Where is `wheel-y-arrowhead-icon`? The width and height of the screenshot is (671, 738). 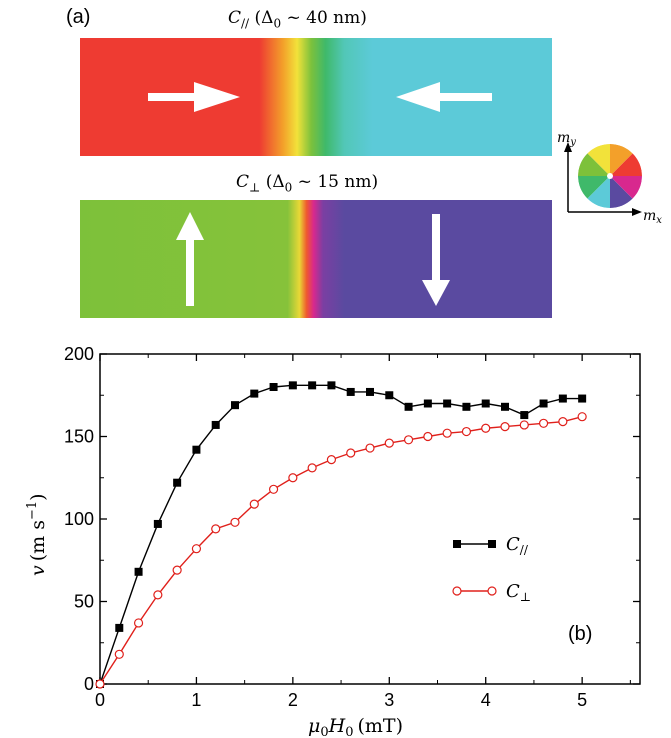
wheel-y-arrowhead-icon is located at coordinates (568, 147).